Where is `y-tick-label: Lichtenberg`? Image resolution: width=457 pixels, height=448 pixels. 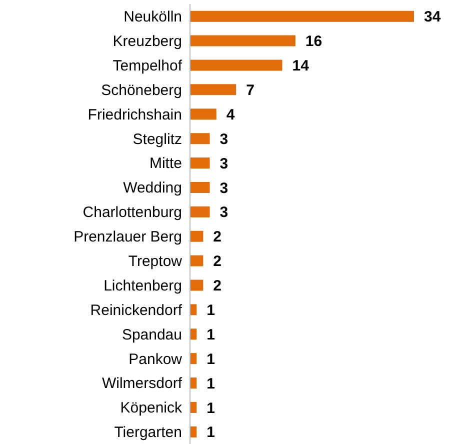 y-tick-label: Lichtenberg is located at coordinates (143, 285).